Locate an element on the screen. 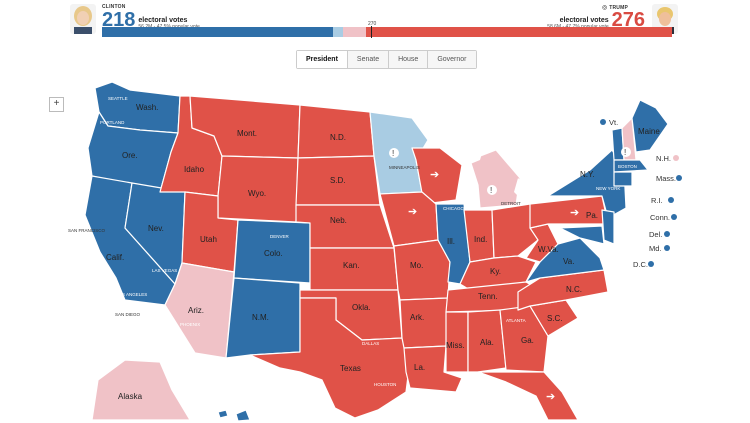 Image resolution: width=750 pixels, height=423 pixels. northeast-callouts: Vt. N.H. Mass. R.I. Conn. Del. Md. D.C. is located at coordinates (641, 193).